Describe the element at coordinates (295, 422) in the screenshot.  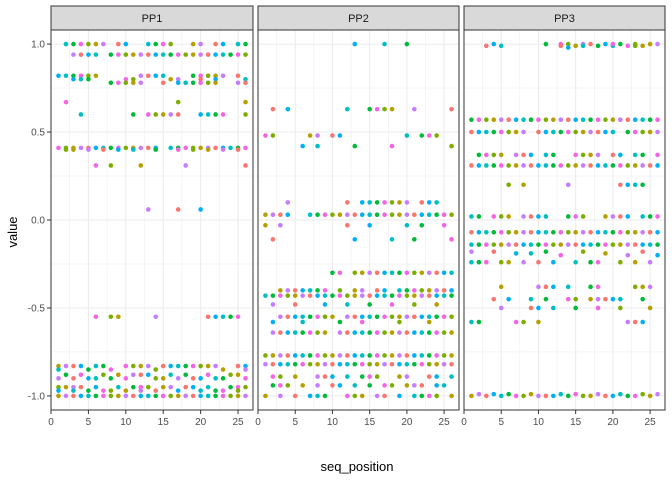
I see `x-tick-label: 5` at that location.